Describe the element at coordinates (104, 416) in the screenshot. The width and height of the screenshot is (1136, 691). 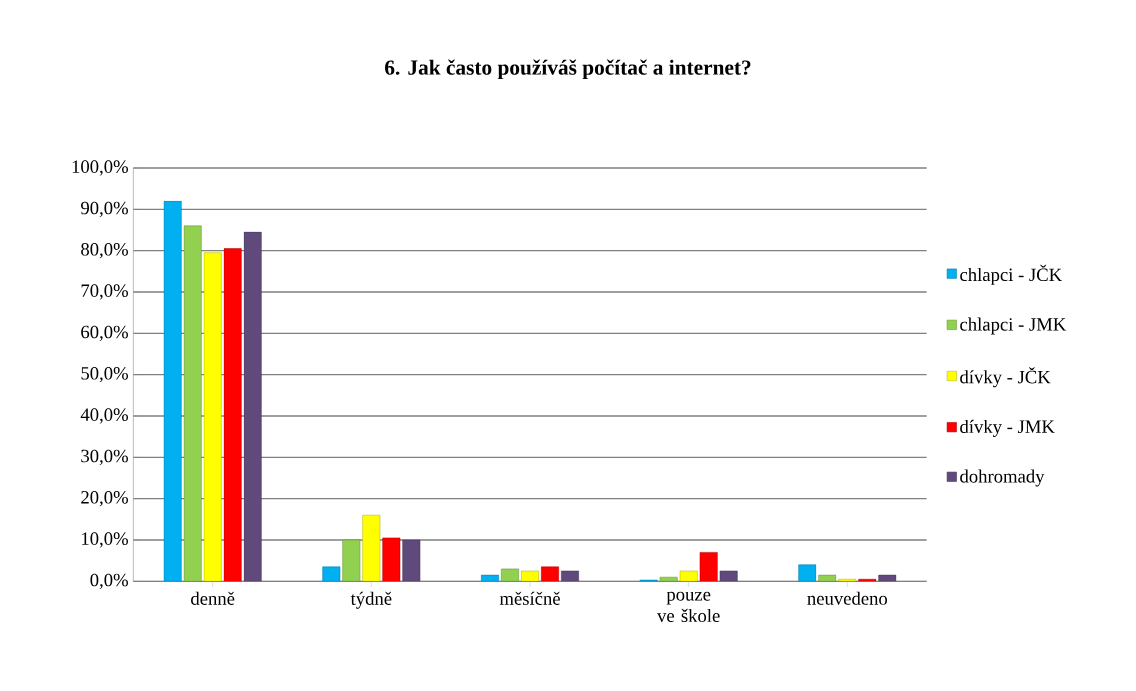
I see `y-tick-label: 40,0%` at that location.